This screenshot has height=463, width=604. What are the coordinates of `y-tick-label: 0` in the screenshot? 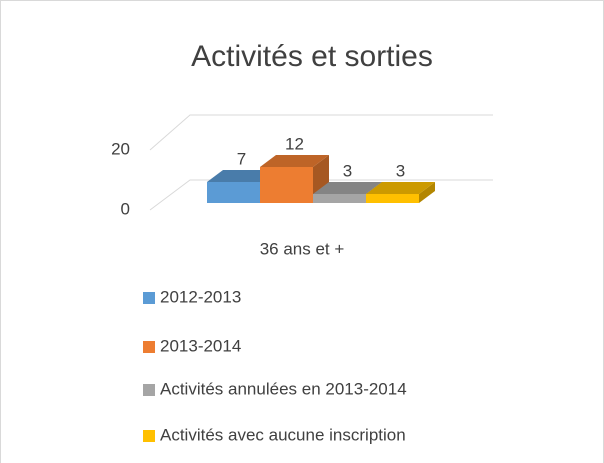 It's located at (125, 208).